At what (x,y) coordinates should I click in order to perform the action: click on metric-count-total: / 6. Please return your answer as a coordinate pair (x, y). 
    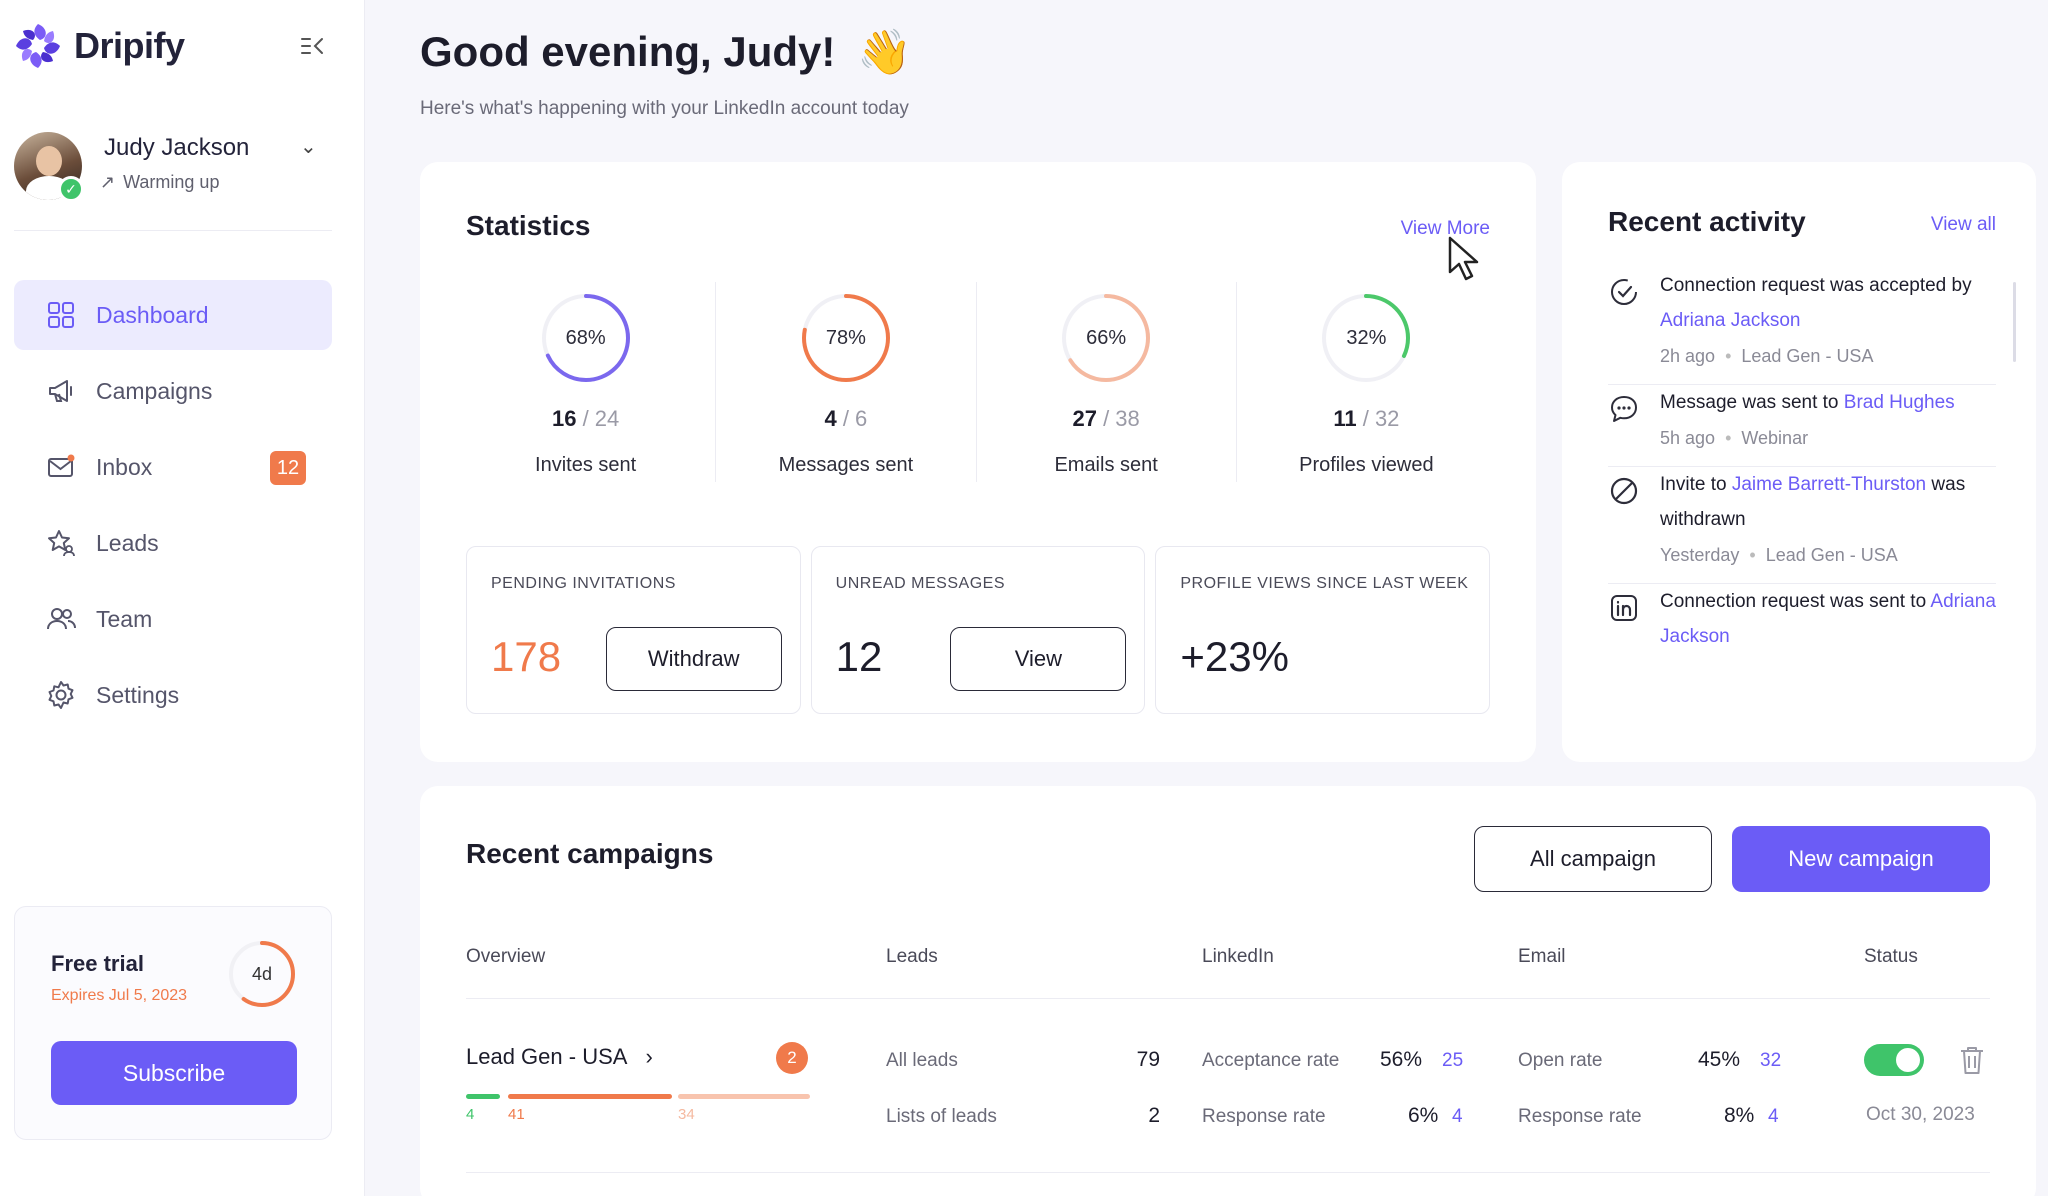
    Looking at the image, I should click on (855, 418).